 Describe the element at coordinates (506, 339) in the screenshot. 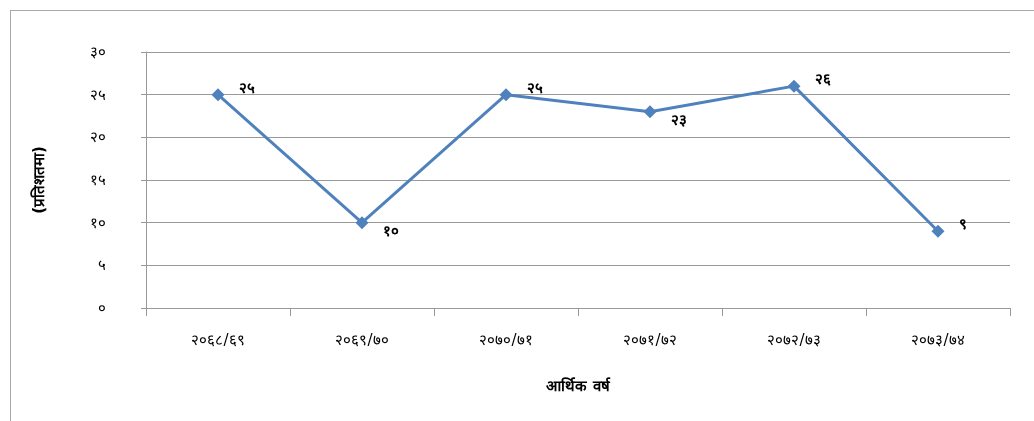

I see `x-tick-label: २०७०/७१` at that location.